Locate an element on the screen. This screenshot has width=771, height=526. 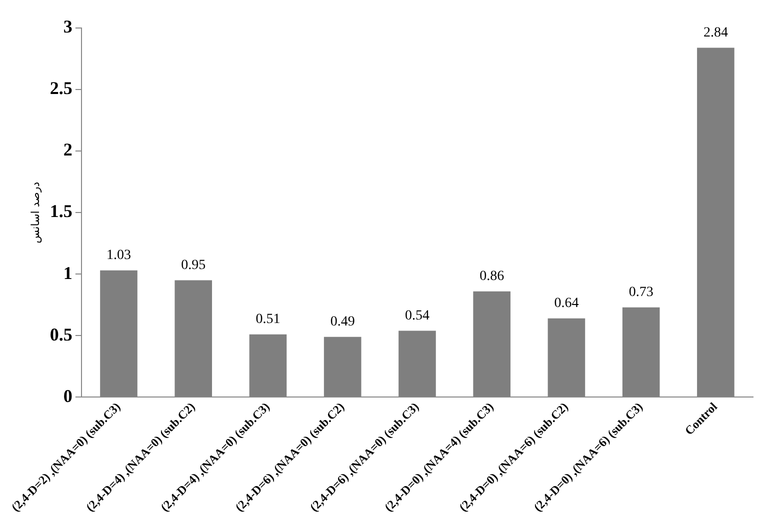
y-tick-label: 3 is located at coordinates (67, 26).